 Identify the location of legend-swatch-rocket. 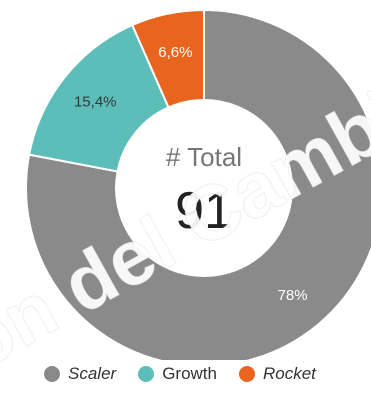
(246, 374).